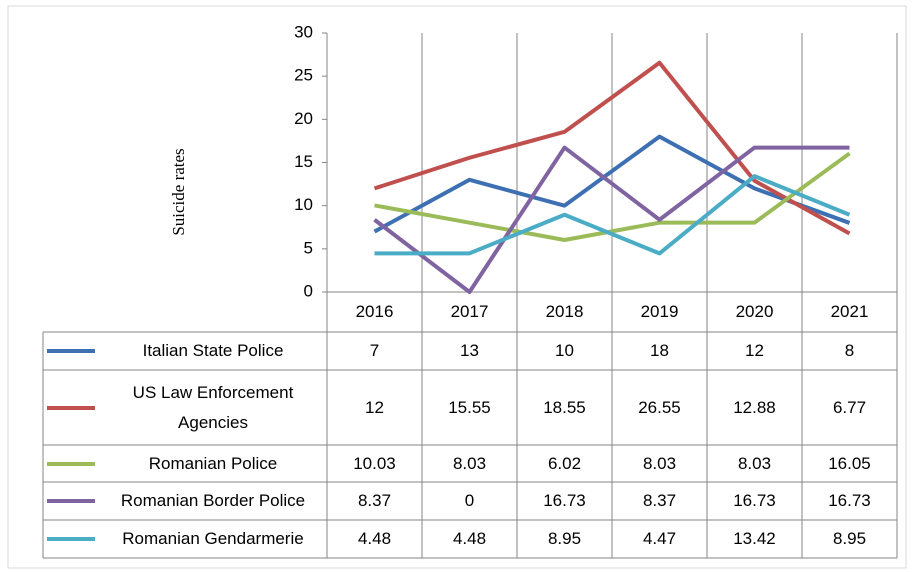 The width and height of the screenshot is (914, 572). I want to click on legend-label: Romanian Gendarmerie, so click(213, 538).